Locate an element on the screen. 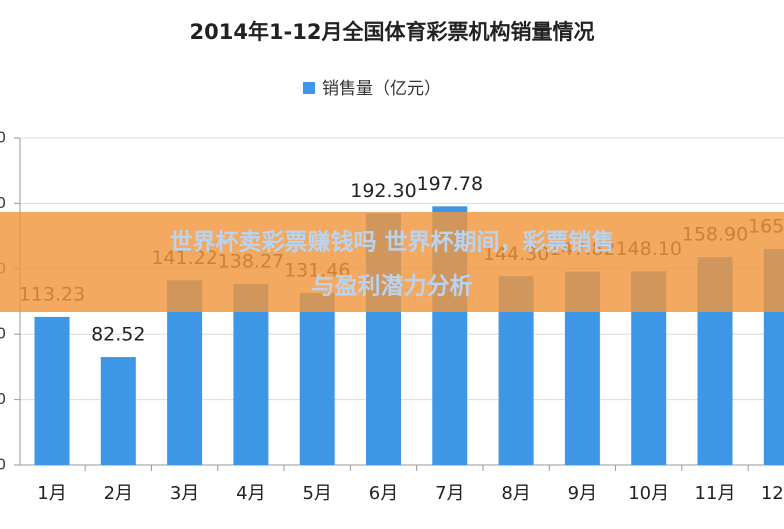 Image resolution: width=784 pixels, height=529 pixels. chart-title: 2014年1-12月全国体育彩票机构销量情况 is located at coordinates (392, 32).